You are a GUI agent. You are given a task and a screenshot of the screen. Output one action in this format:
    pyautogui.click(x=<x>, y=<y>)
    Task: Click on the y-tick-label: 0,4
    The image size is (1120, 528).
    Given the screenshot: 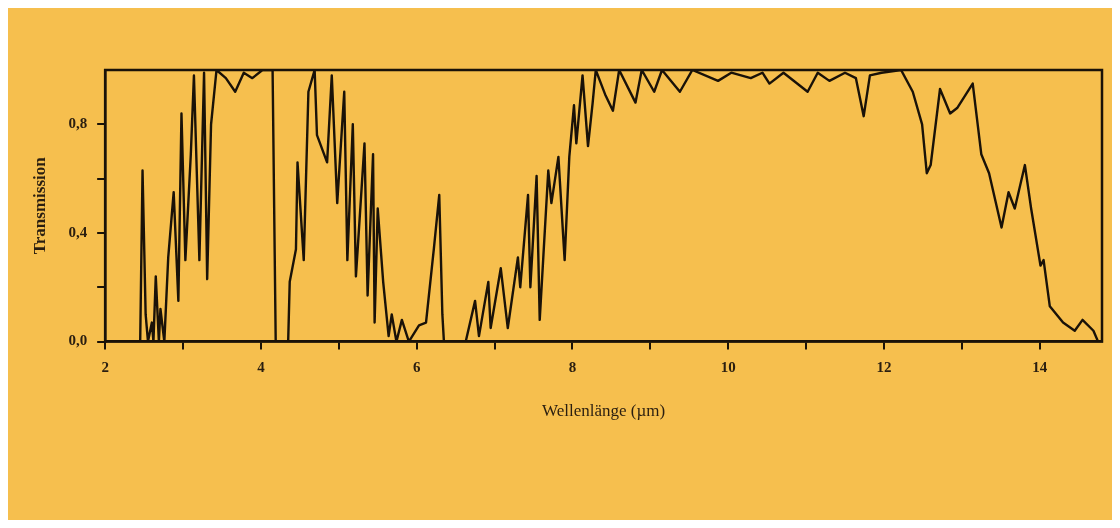 What is the action you would take?
    pyautogui.click(x=78, y=231)
    